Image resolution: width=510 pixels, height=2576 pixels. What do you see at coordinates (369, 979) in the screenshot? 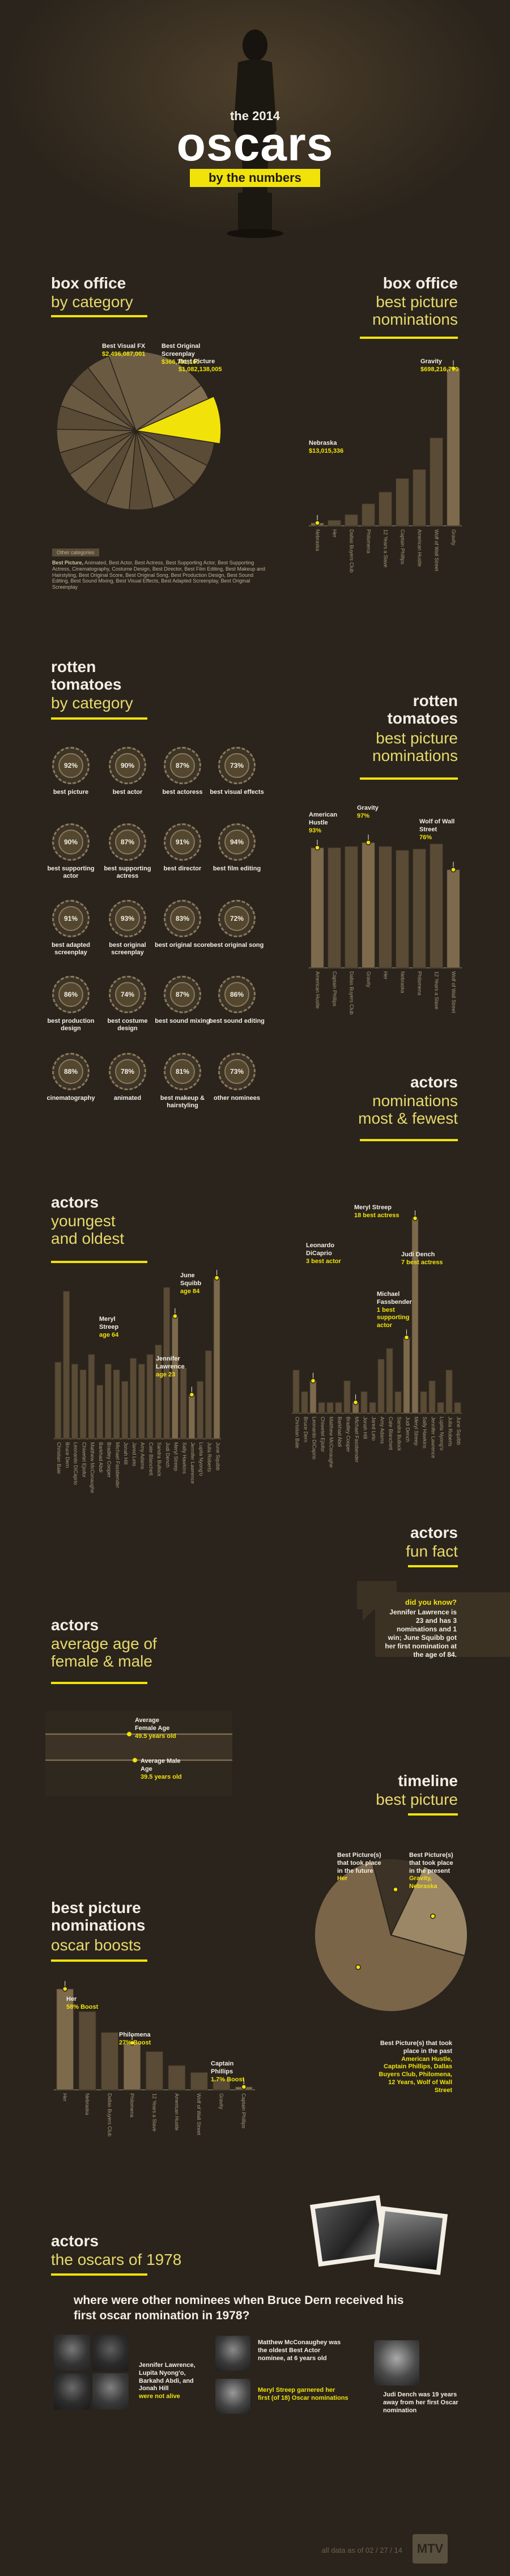
I see `tick-label: Gravity` at bounding box center [369, 979].